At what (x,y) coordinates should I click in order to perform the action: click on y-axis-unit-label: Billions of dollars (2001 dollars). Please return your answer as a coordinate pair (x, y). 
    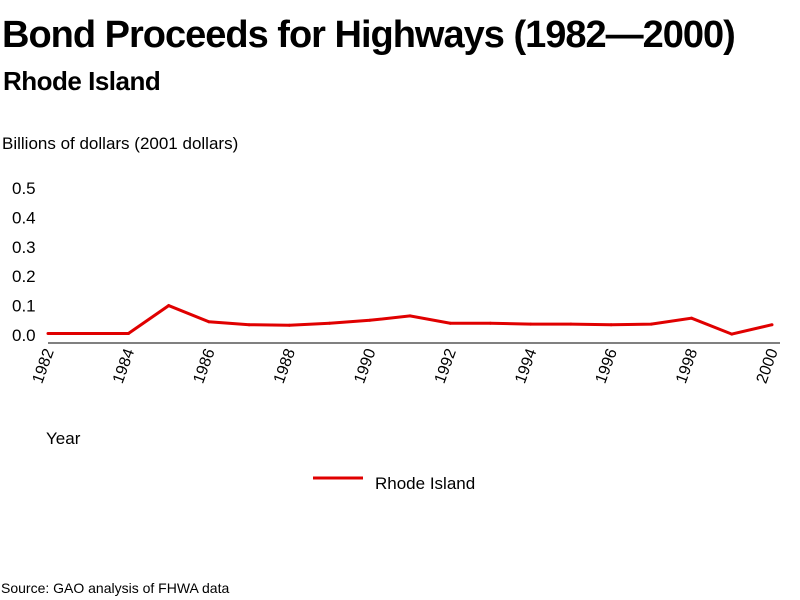
    Looking at the image, I should click on (120, 143).